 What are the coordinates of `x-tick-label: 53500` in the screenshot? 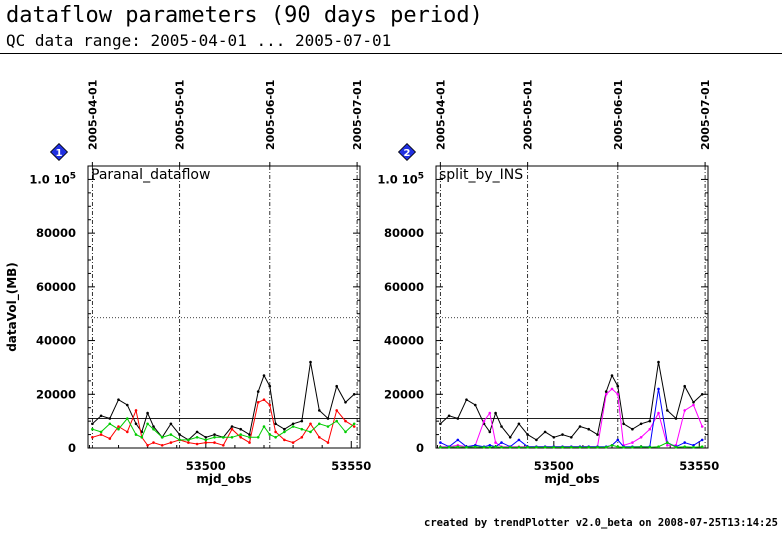 It's located at (554, 466).